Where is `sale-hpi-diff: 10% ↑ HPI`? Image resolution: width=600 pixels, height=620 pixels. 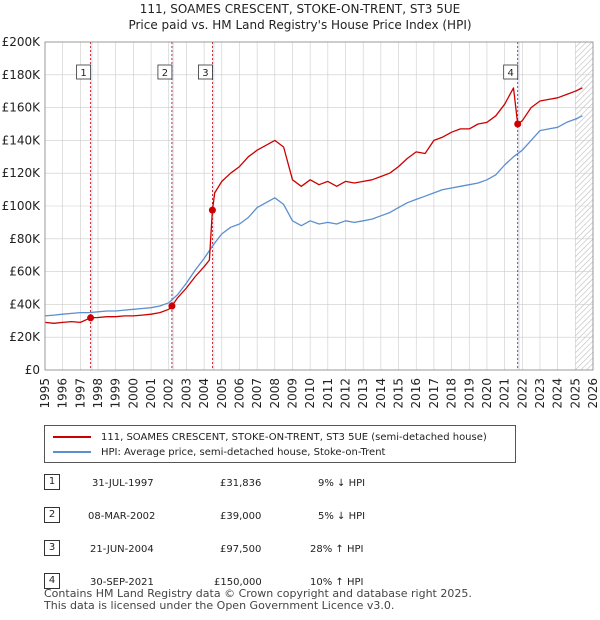
sale-hpi-diff: 10% ↑ HPI is located at coordinates (337, 582).